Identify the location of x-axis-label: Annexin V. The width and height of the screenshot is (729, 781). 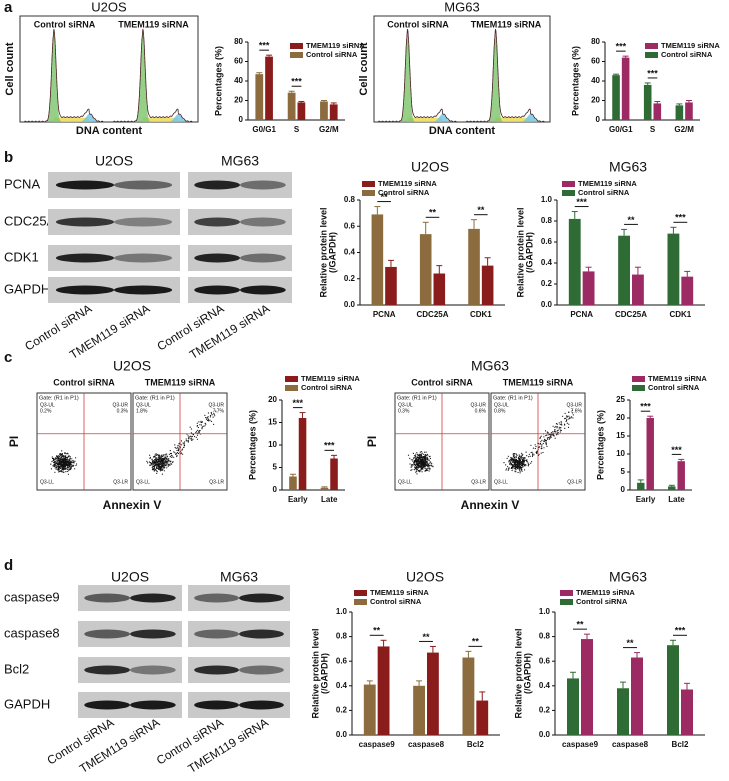
(490, 505).